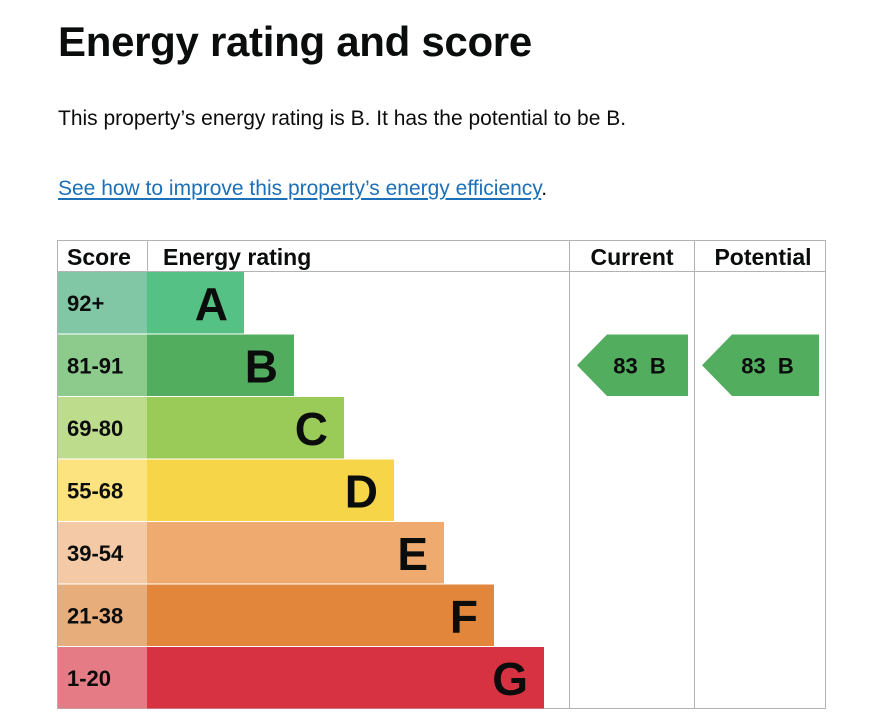  What do you see at coordinates (89, 678) in the screenshot?
I see `score-range-g: 1-20` at bounding box center [89, 678].